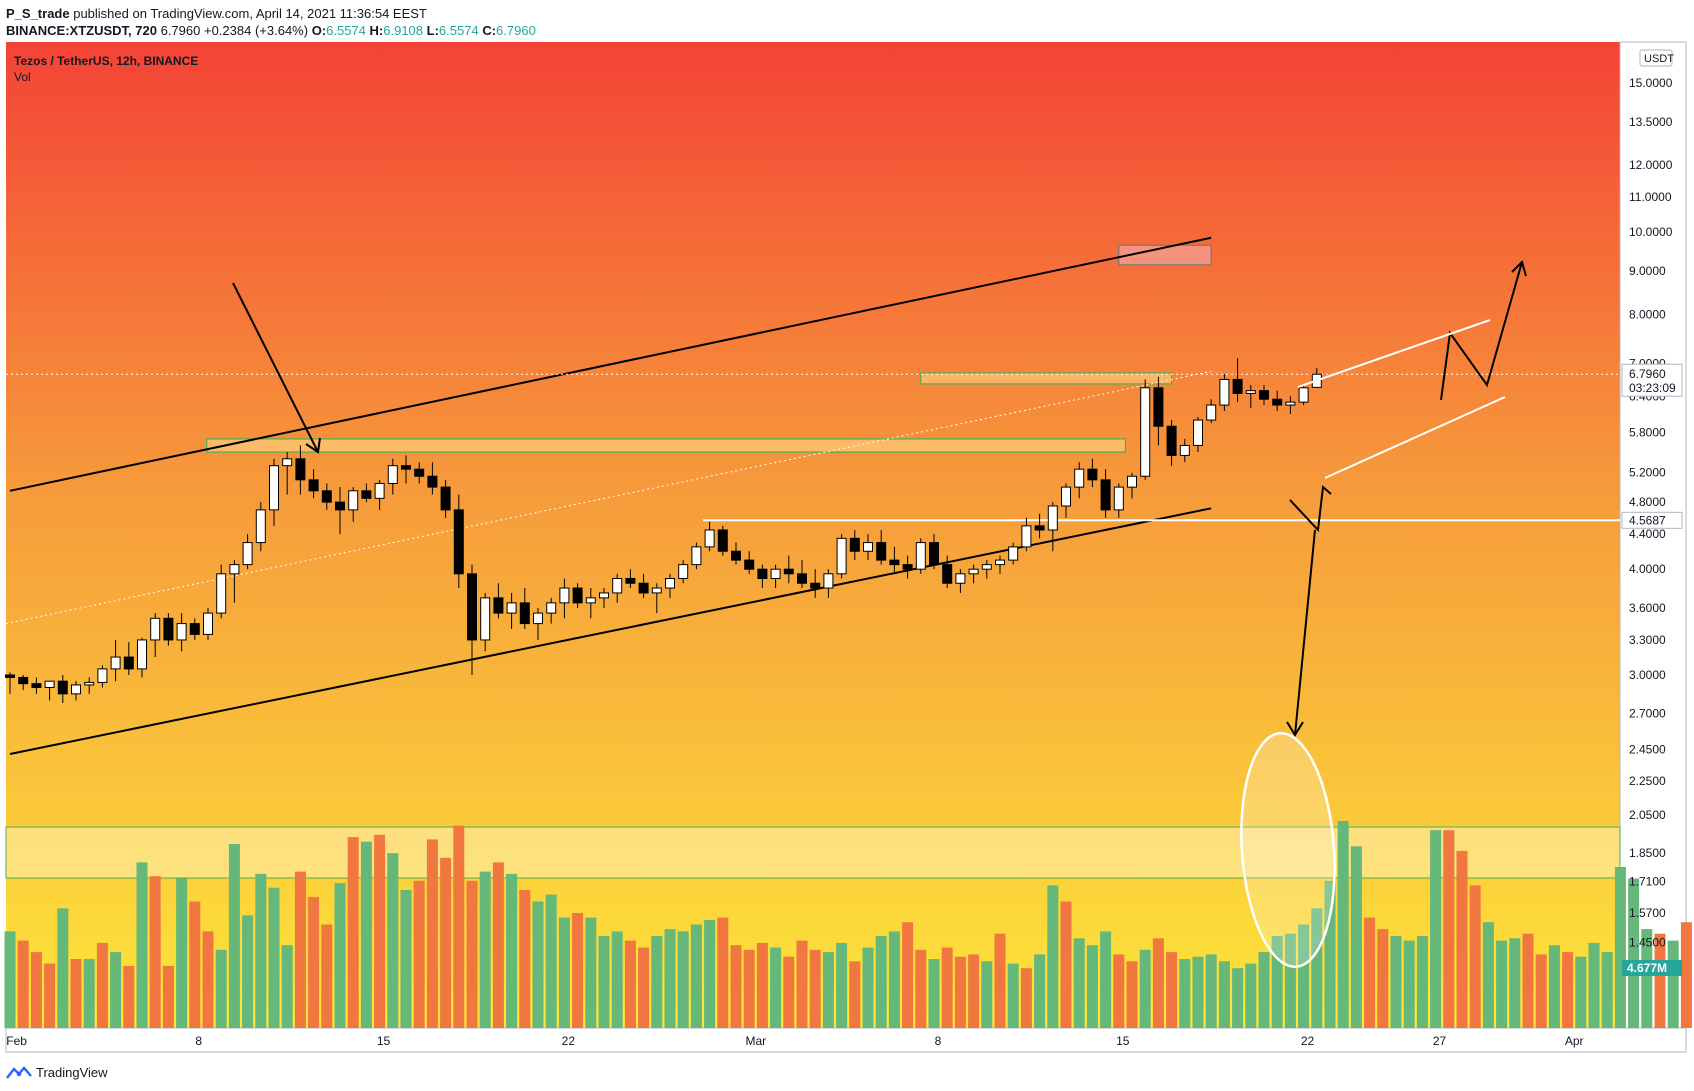 The width and height of the screenshot is (1694, 1091). Describe the element at coordinates (1647, 502) in the screenshot. I see `y-tick-label: 4.8000` at that location.